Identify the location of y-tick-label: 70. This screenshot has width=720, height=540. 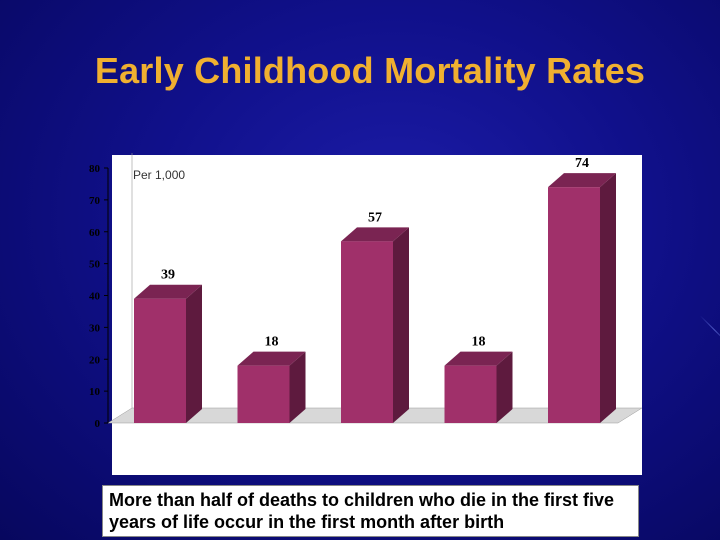
(95, 201).